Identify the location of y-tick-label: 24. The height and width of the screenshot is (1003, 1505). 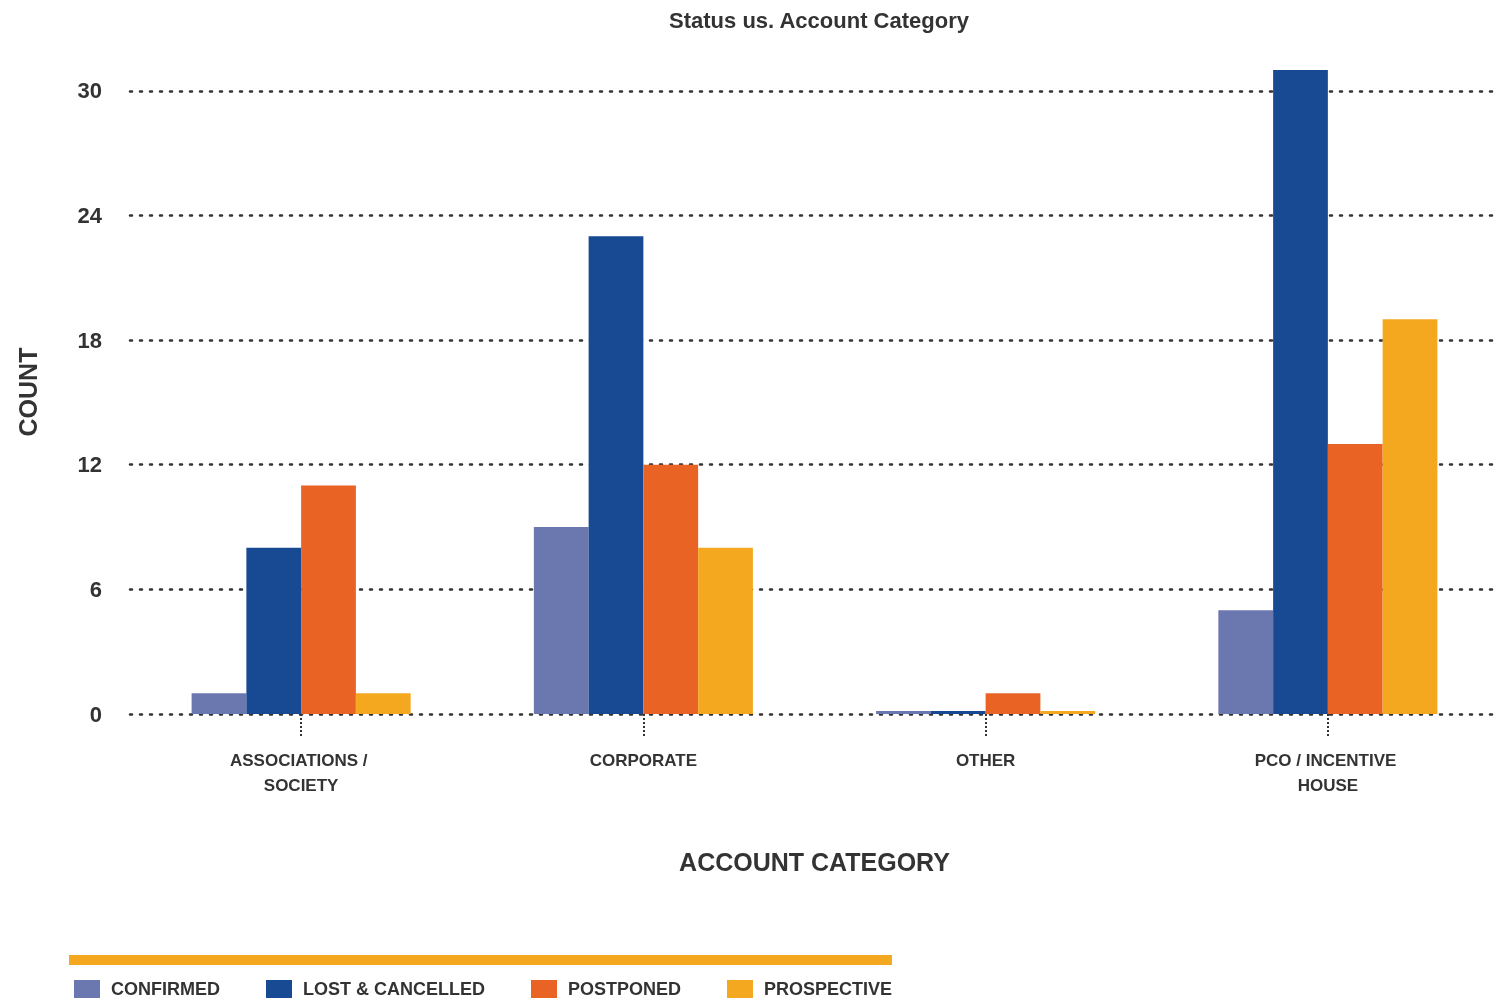
(90, 215).